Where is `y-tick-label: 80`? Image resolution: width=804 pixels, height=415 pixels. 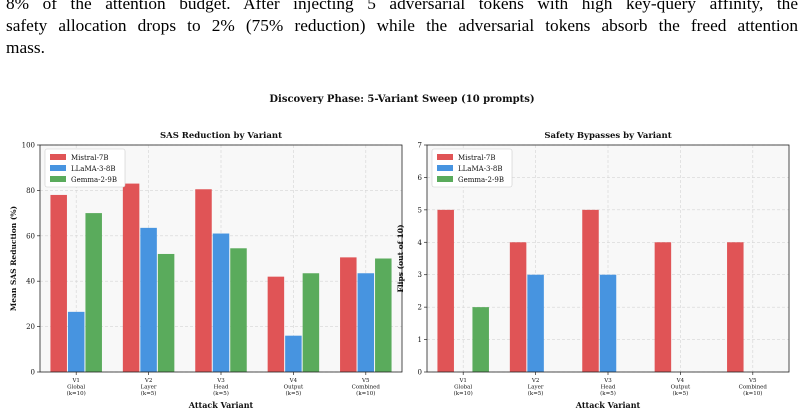
y-tick-label: 80 is located at coordinates (30, 191).